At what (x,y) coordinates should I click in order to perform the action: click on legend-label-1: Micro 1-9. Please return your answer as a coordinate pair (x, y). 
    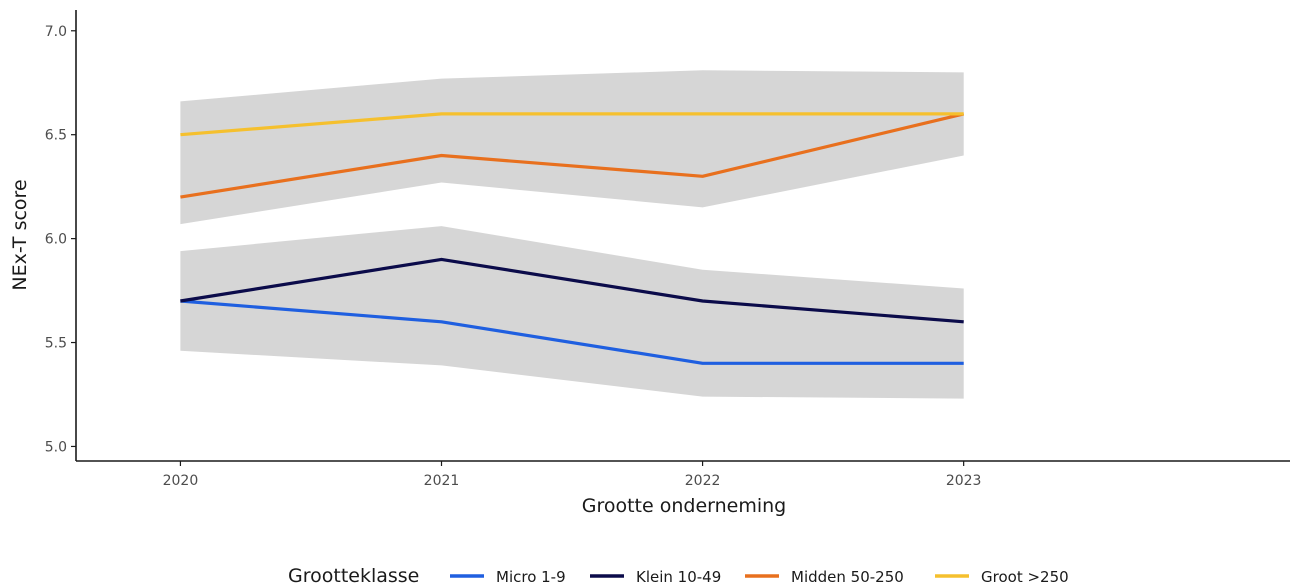
    Looking at the image, I should click on (531, 577).